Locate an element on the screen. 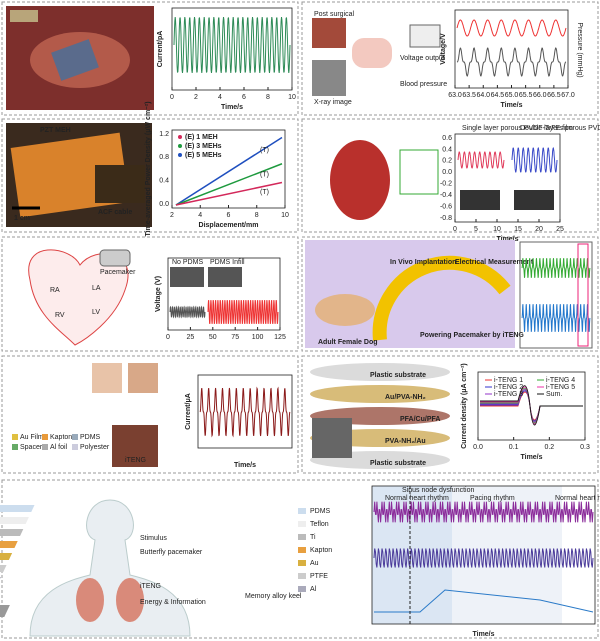 Image resolution: width=600 pixels, height=641 pixels. photo-device is located at coordinates (75, 60).